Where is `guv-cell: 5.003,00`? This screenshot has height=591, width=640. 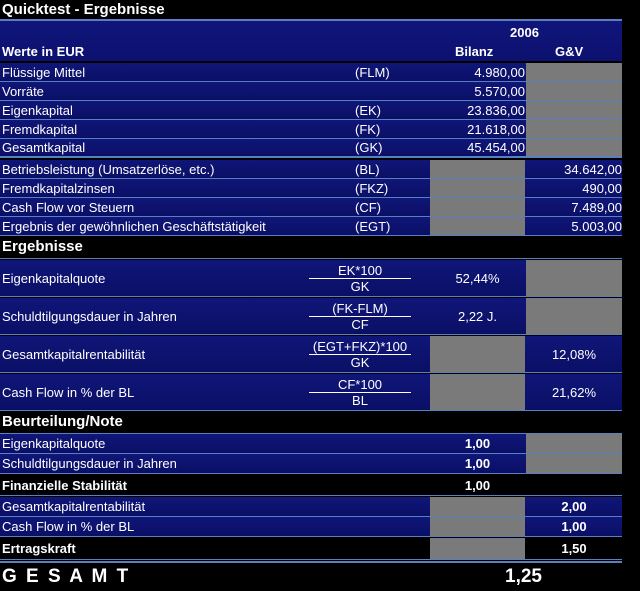
guv-cell: 5.003,00 is located at coordinates (596, 226).